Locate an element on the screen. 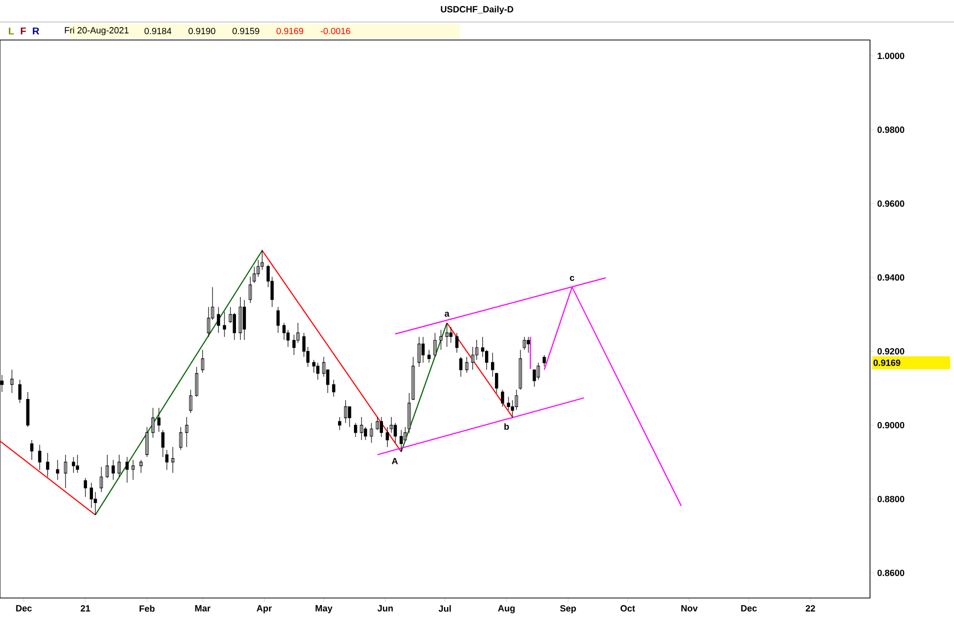 This screenshot has width=954, height=632. y-tick-label: 0.8800 is located at coordinates (891, 499).